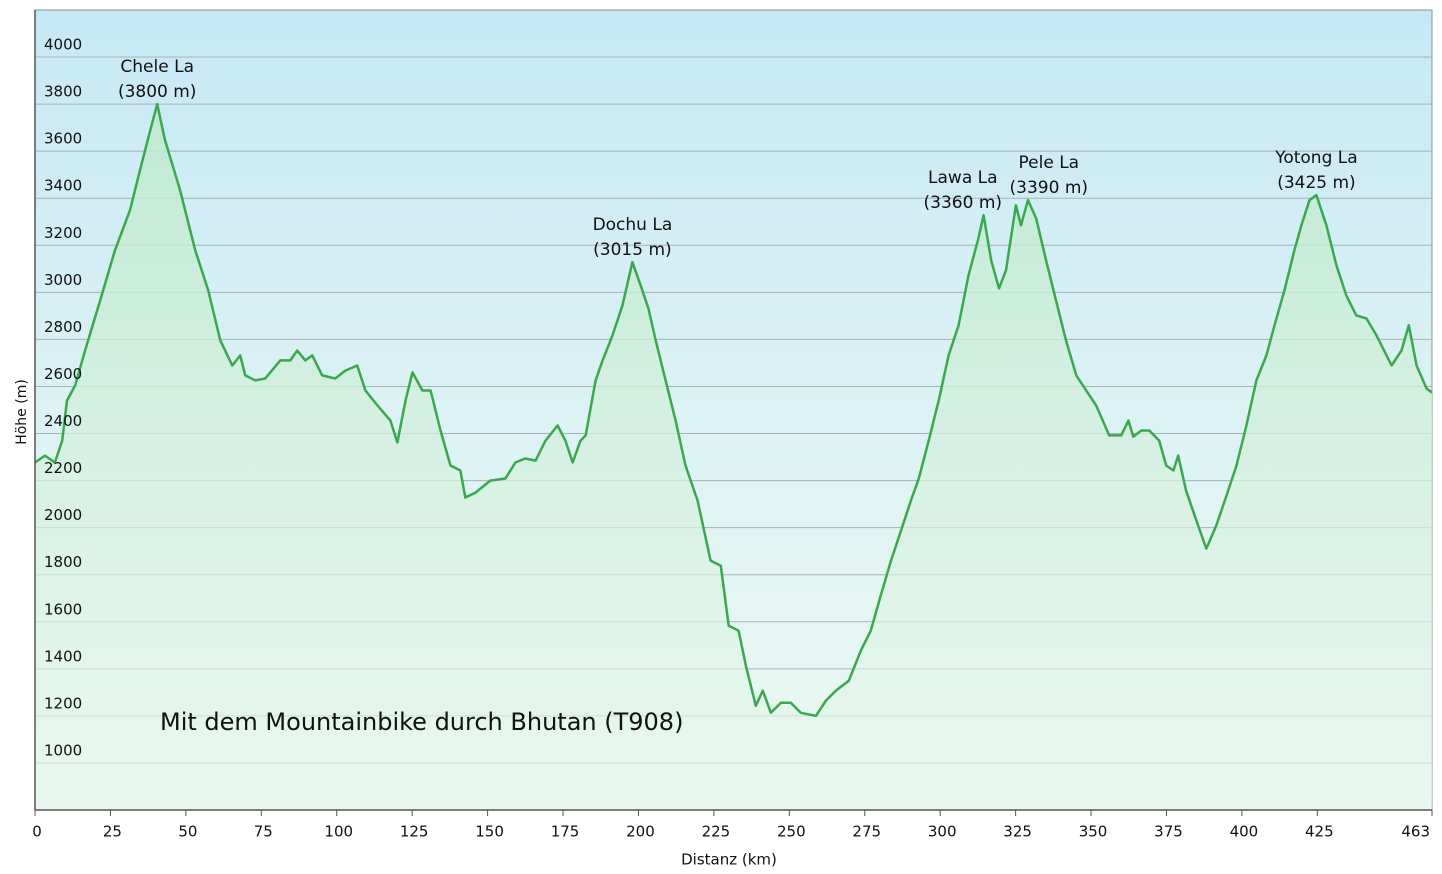 Image resolution: width=1442 pixels, height=874 pixels. I want to click on x-tick-label: 275, so click(866, 832).